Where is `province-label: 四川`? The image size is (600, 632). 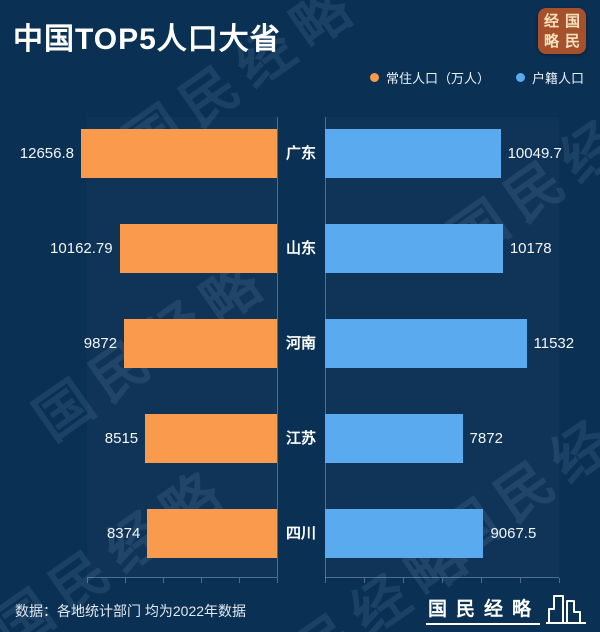
province-label: 四川 is located at coordinates (300, 533).